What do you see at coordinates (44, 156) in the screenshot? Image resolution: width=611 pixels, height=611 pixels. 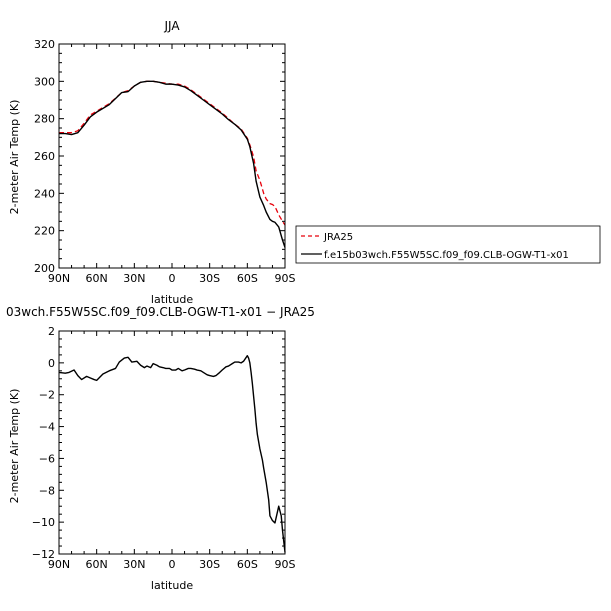 I see `top-y-tick-label: 260` at bounding box center [44, 156].